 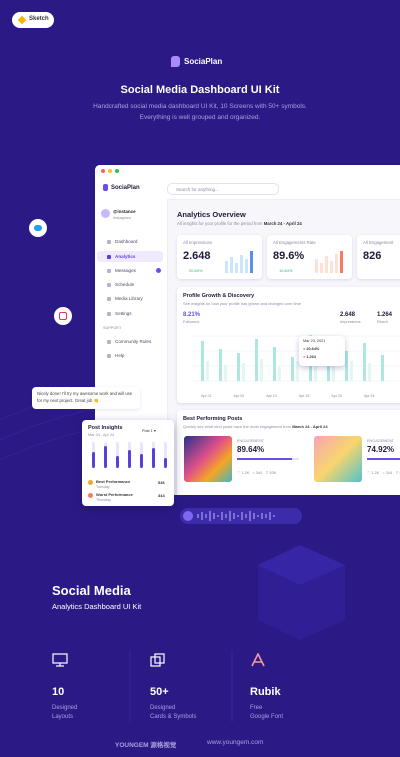 I want to click on best-day: Tuesday, so click(x=103, y=487).